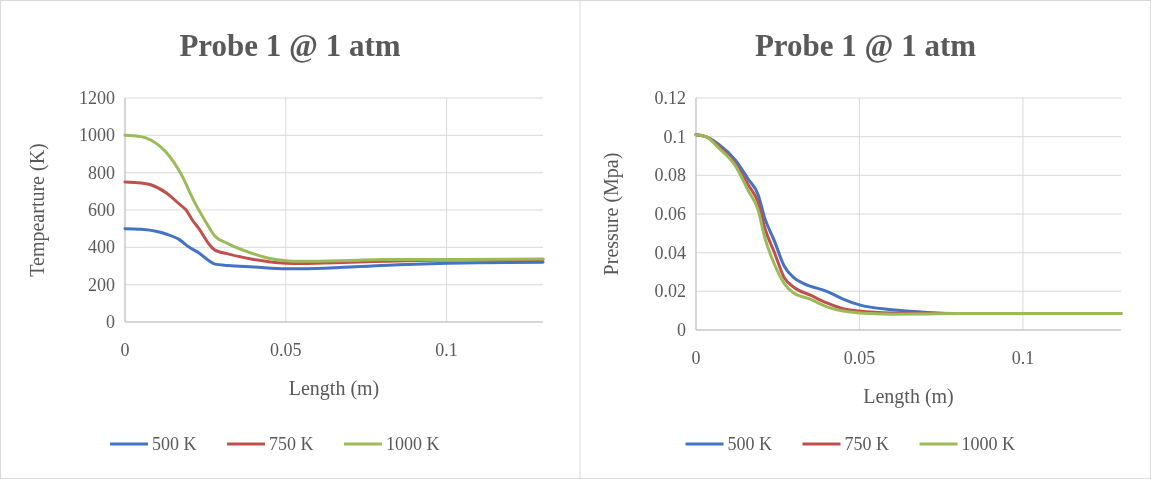 This screenshot has width=1151, height=479. Describe the element at coordinates (97, 98) in the screenshot. I see `y-tick-label: 1200` at that location.